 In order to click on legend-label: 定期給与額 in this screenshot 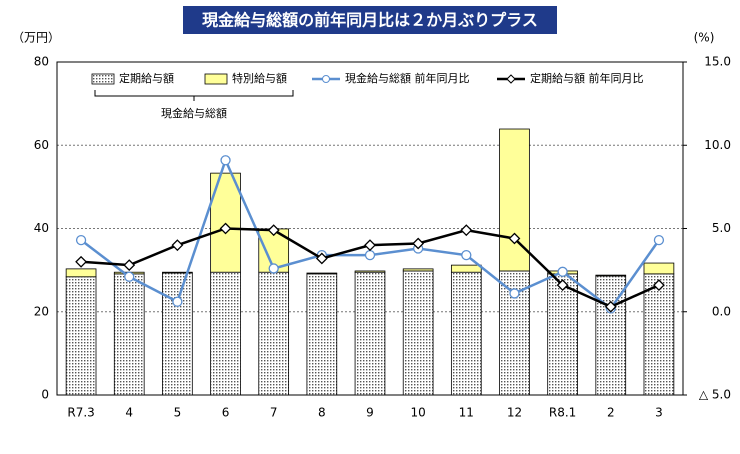, I will do `click(146, 78)`.